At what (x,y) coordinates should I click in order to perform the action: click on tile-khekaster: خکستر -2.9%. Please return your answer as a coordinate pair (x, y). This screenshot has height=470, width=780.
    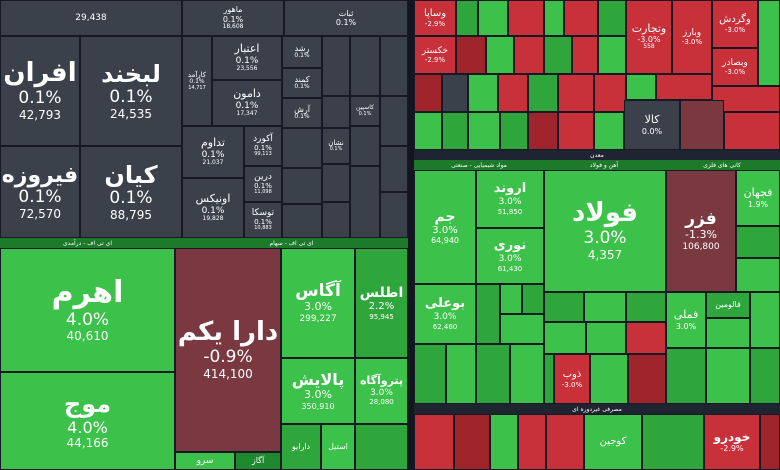
    Looking at the image, I should click on (435, 55).